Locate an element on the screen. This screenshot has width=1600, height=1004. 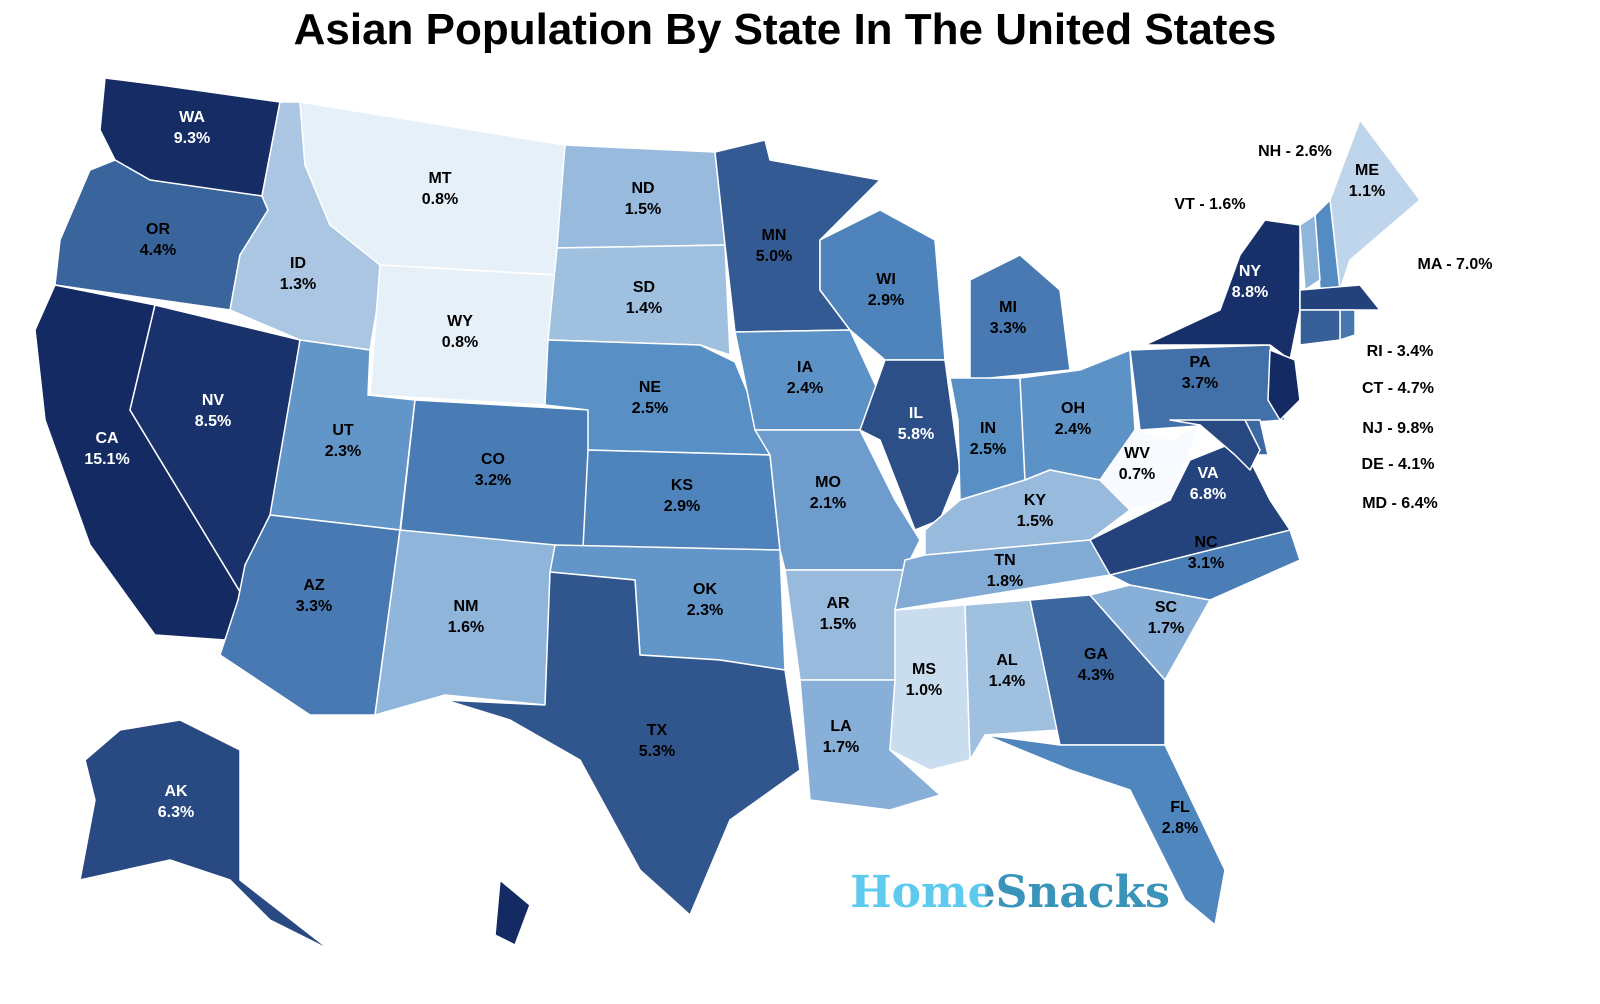
state-value: 5.8% is located at coordinates (916, 434).